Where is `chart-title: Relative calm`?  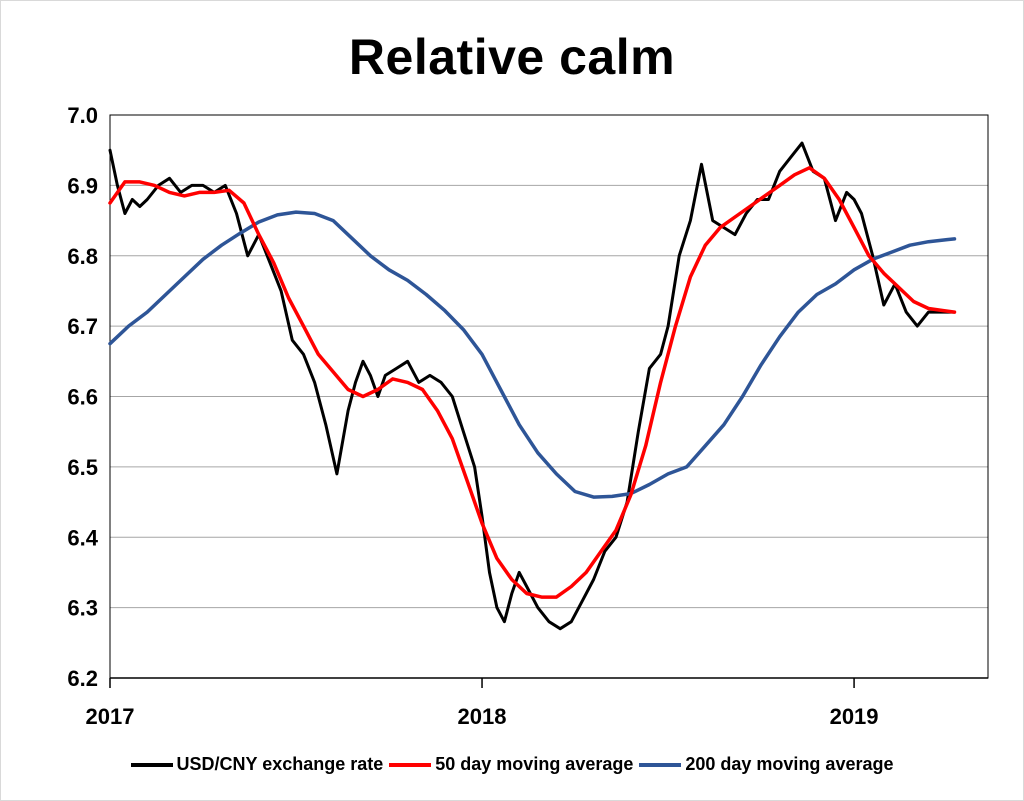
chart-title: Relative calm is located at coordinates (512, 57).